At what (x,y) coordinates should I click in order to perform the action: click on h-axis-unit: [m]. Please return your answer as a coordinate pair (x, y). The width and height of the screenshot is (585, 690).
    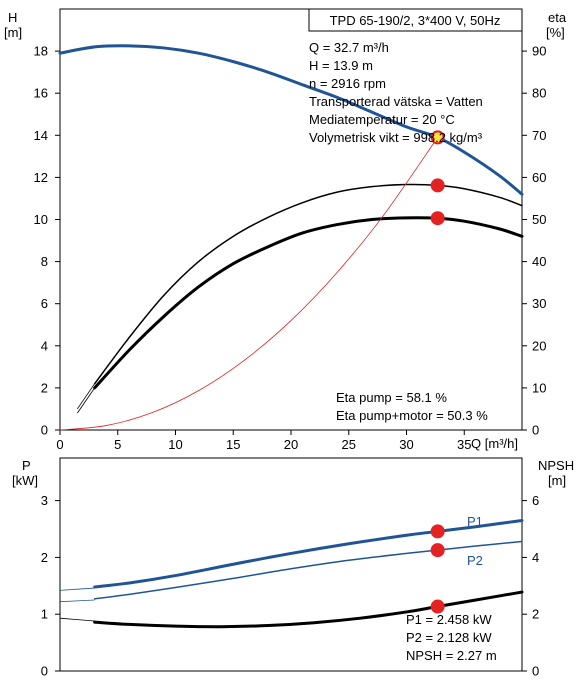
    Looking at the image, I should click on (13, 32).